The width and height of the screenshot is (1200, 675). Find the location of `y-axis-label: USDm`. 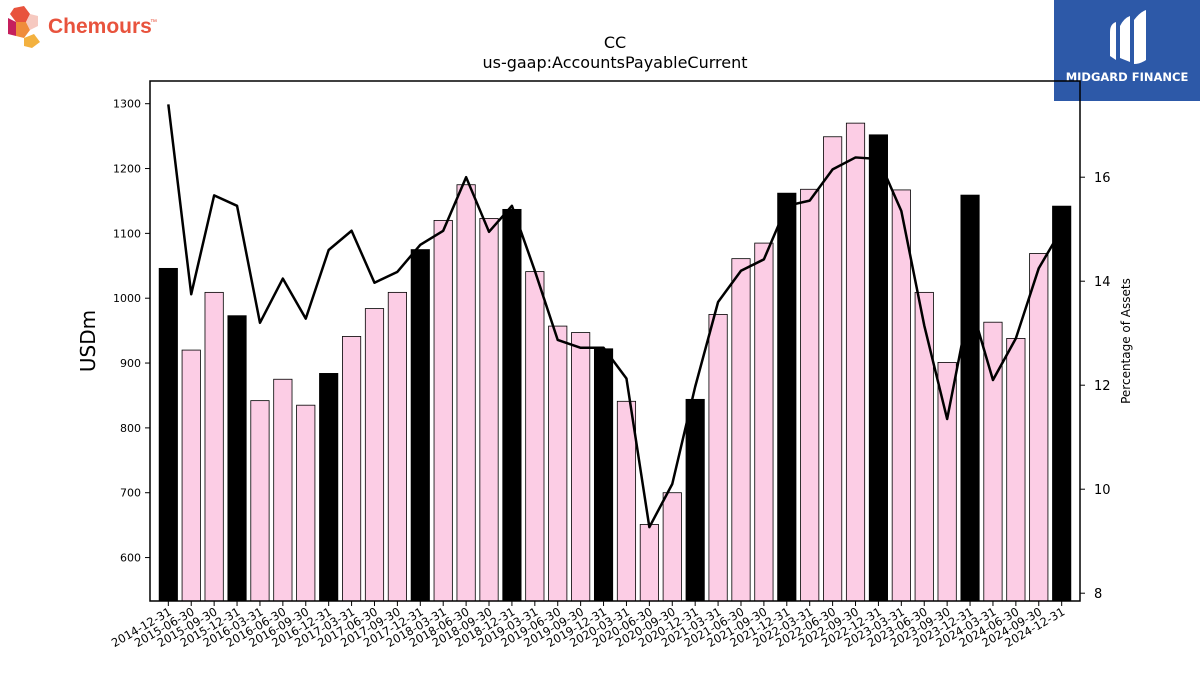

y-axis-label: USDm is located at coordinates (88, 341).